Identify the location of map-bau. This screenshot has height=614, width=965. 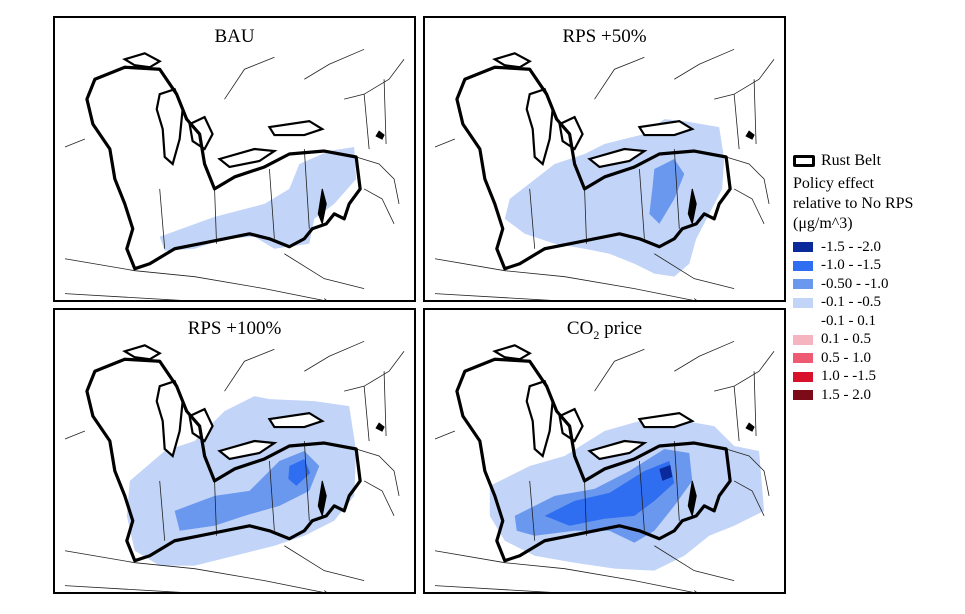
(234, 174).